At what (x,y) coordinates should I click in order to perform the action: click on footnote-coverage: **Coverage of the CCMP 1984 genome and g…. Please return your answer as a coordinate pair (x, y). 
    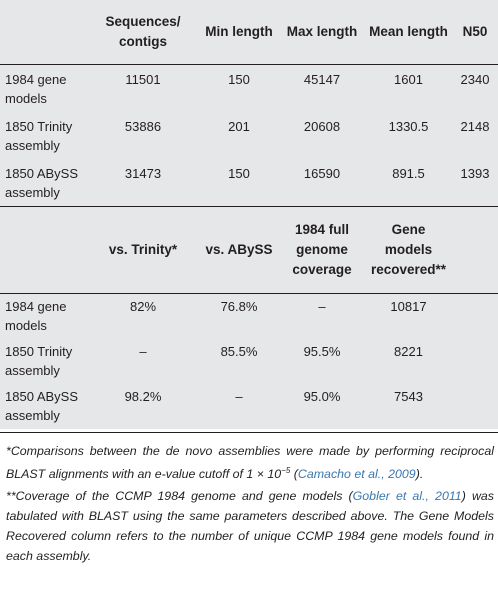
    Looking at the image, I should click on (250, 526).